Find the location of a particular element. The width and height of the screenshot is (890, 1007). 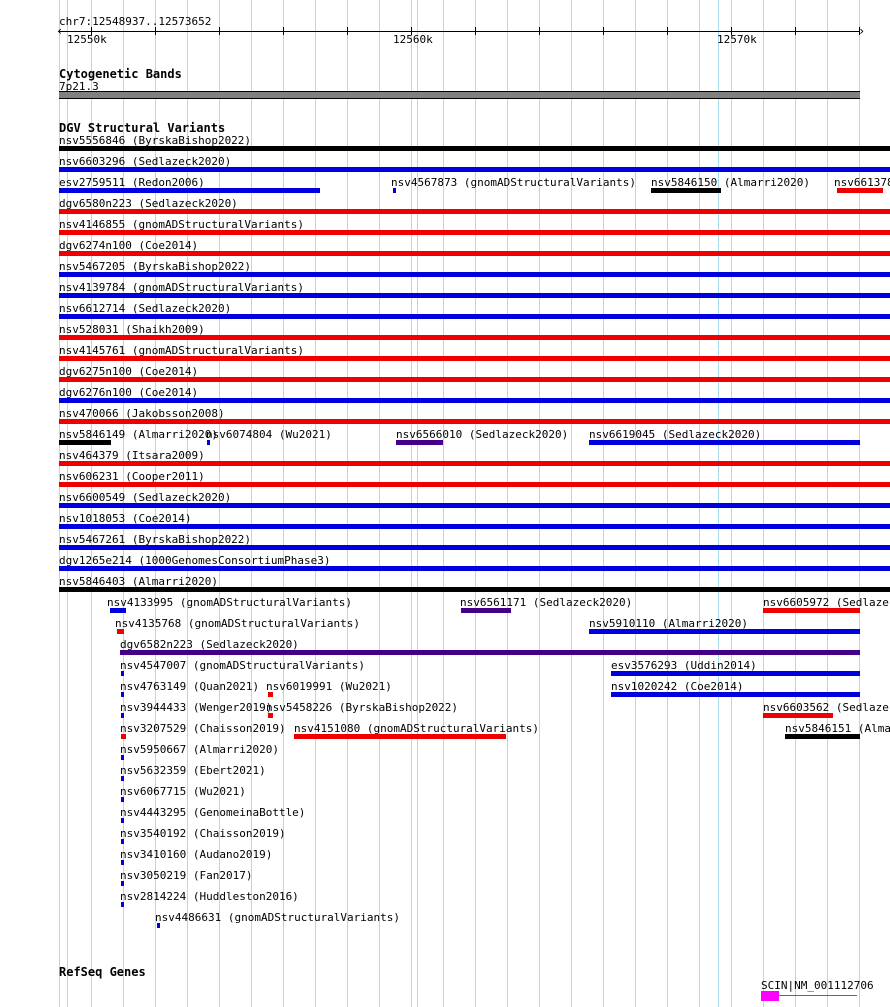

gene-label: SCIN|NM_001112706 is located at coordinates (817, 985).